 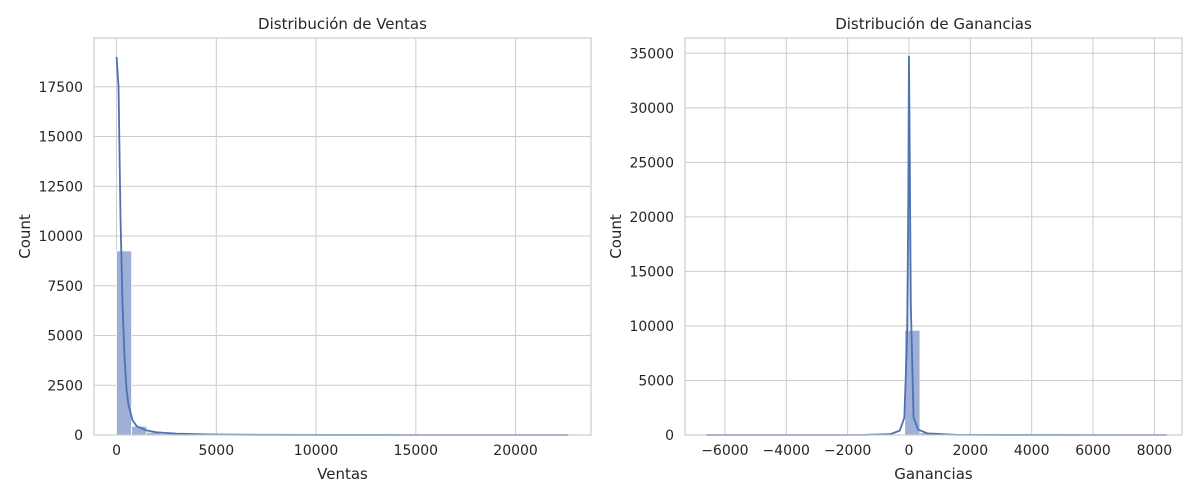 What do you see at coordinates (616, 236) in the screenshot?
I see `ganancias-y-axis-label: Count` at bounding box center [616, 236].